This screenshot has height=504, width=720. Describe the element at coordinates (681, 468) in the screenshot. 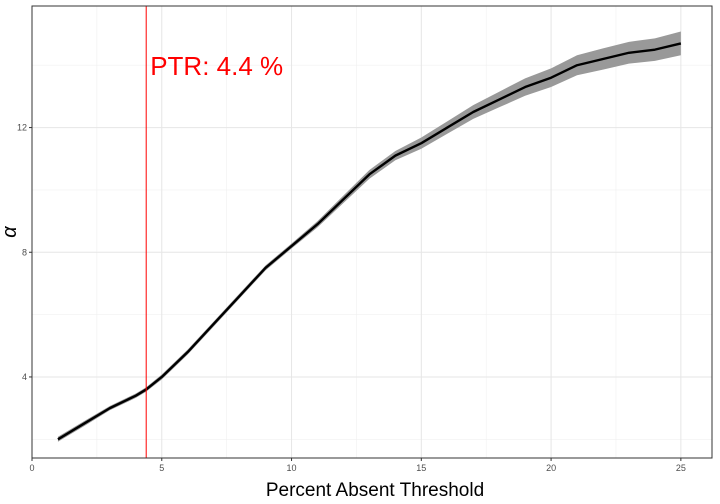

I see `x-tick-label: 25` at that location.